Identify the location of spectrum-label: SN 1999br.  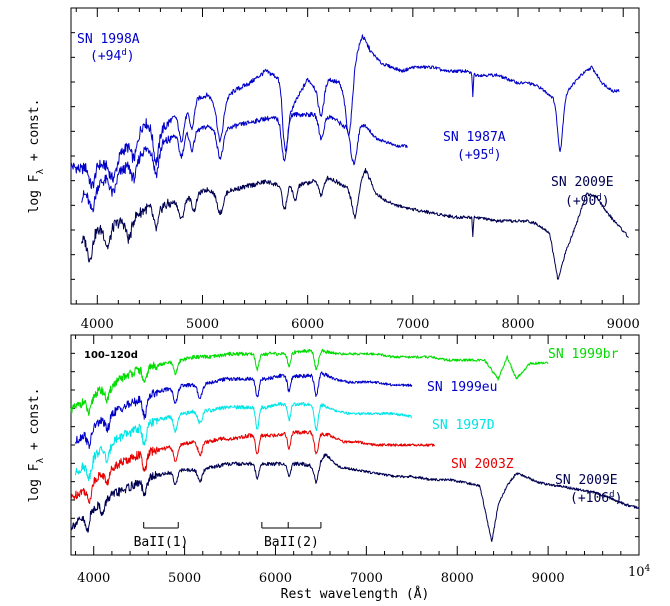
(583, 354).